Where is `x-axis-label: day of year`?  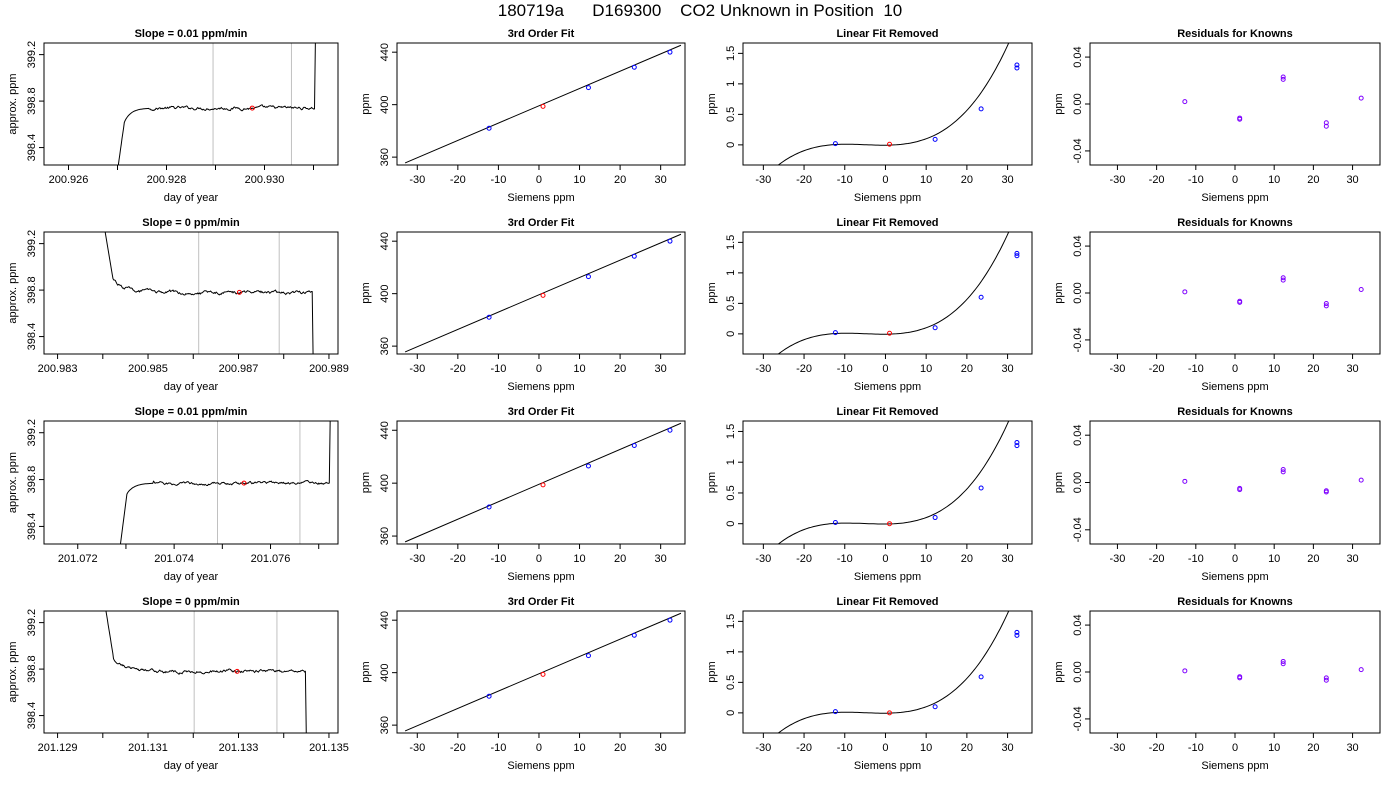 x-axis-label: day of year is located at coordinates (191, 387).